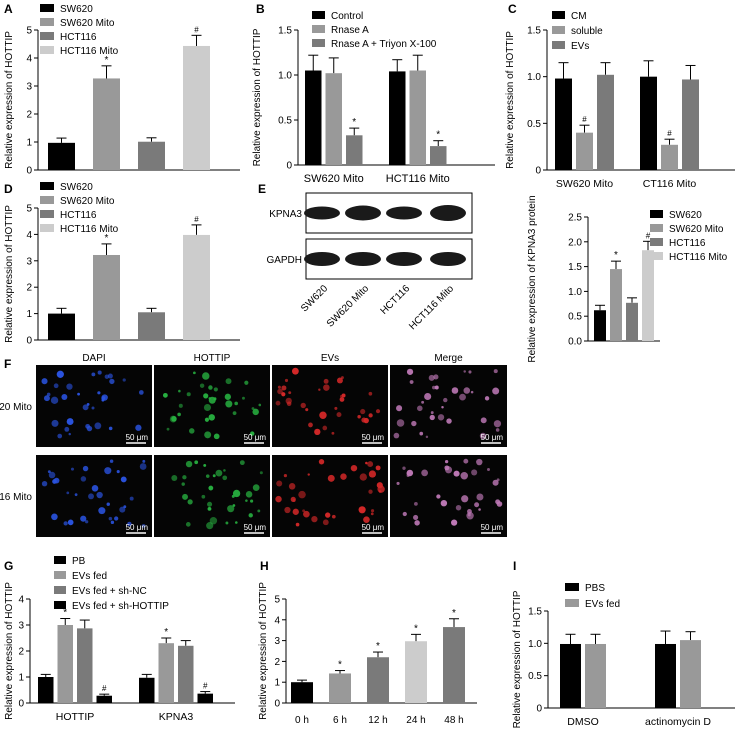  What do you see at coordinates (377, 720) in the screenshot?
I see `x-tick-label: 12 h` at bounding box center [377, 720].